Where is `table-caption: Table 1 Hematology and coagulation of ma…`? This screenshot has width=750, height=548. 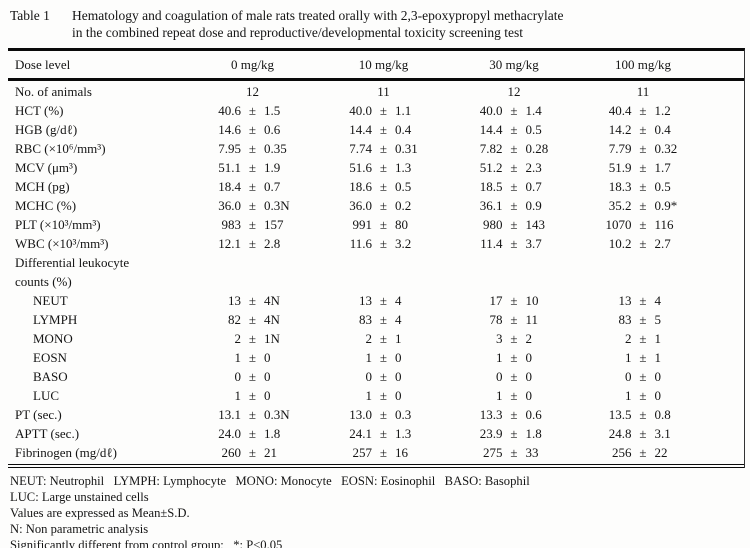 table-caption: Table 1 Hematology and coagulation of ma… is located at coordinates (377, 24).